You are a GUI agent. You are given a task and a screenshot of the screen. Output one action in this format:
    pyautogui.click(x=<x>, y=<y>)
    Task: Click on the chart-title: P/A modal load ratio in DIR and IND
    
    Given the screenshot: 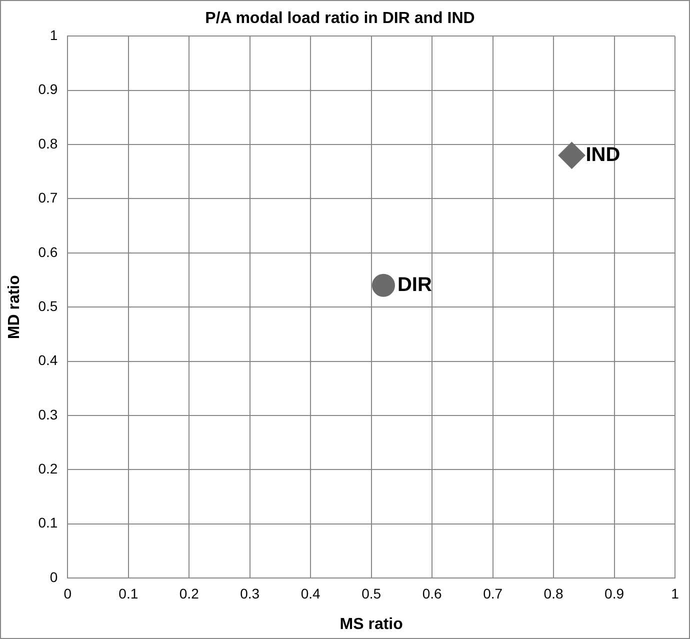 What is the action you would take?
    pyautogui.click(x=340, y=19)
    